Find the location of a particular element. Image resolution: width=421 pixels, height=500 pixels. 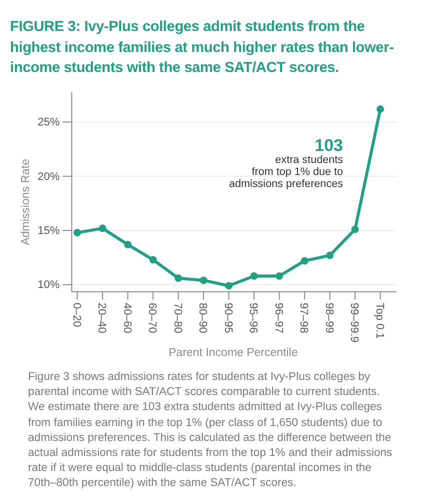

chart-title: FIGURE 3: Ivy-Plus colleges admit students from the highest income families at much higher rates than lower-income students with the same SAT/ACT scores. is located at coordinates (202, 48).